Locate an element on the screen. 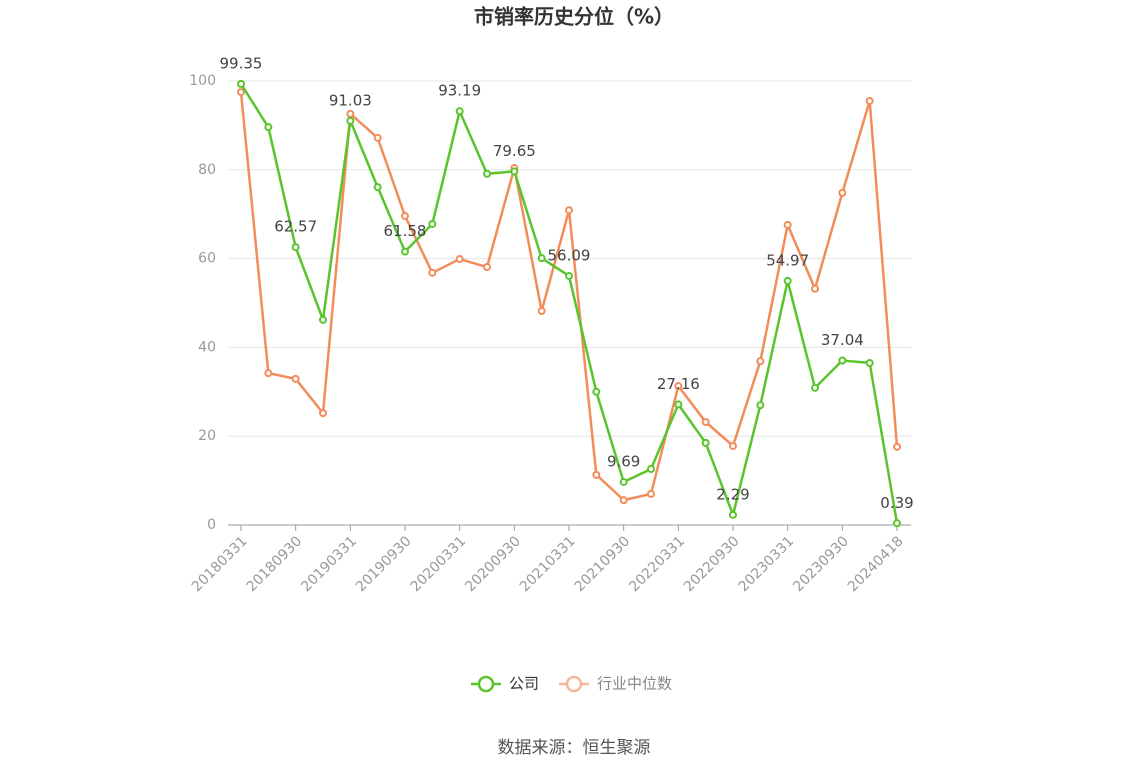  data-label: 9.69 is located at coordinates (623, 461).